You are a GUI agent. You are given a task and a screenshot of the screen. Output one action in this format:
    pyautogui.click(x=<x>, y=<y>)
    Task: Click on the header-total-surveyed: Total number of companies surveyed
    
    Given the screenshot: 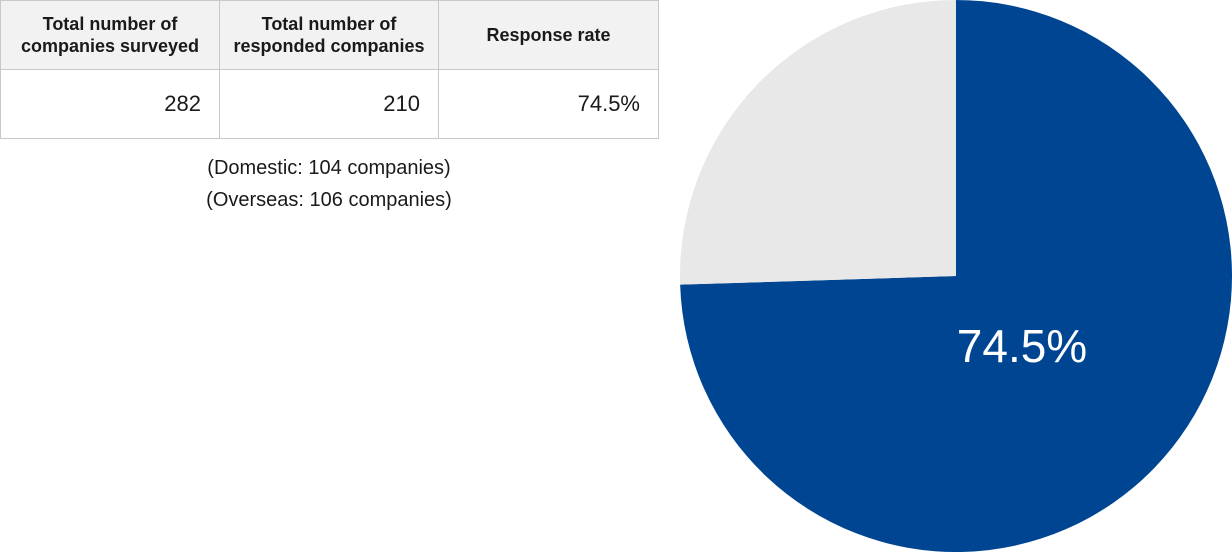 What is the action you would take?
    pyautogui.click(x=110, y=35)
    